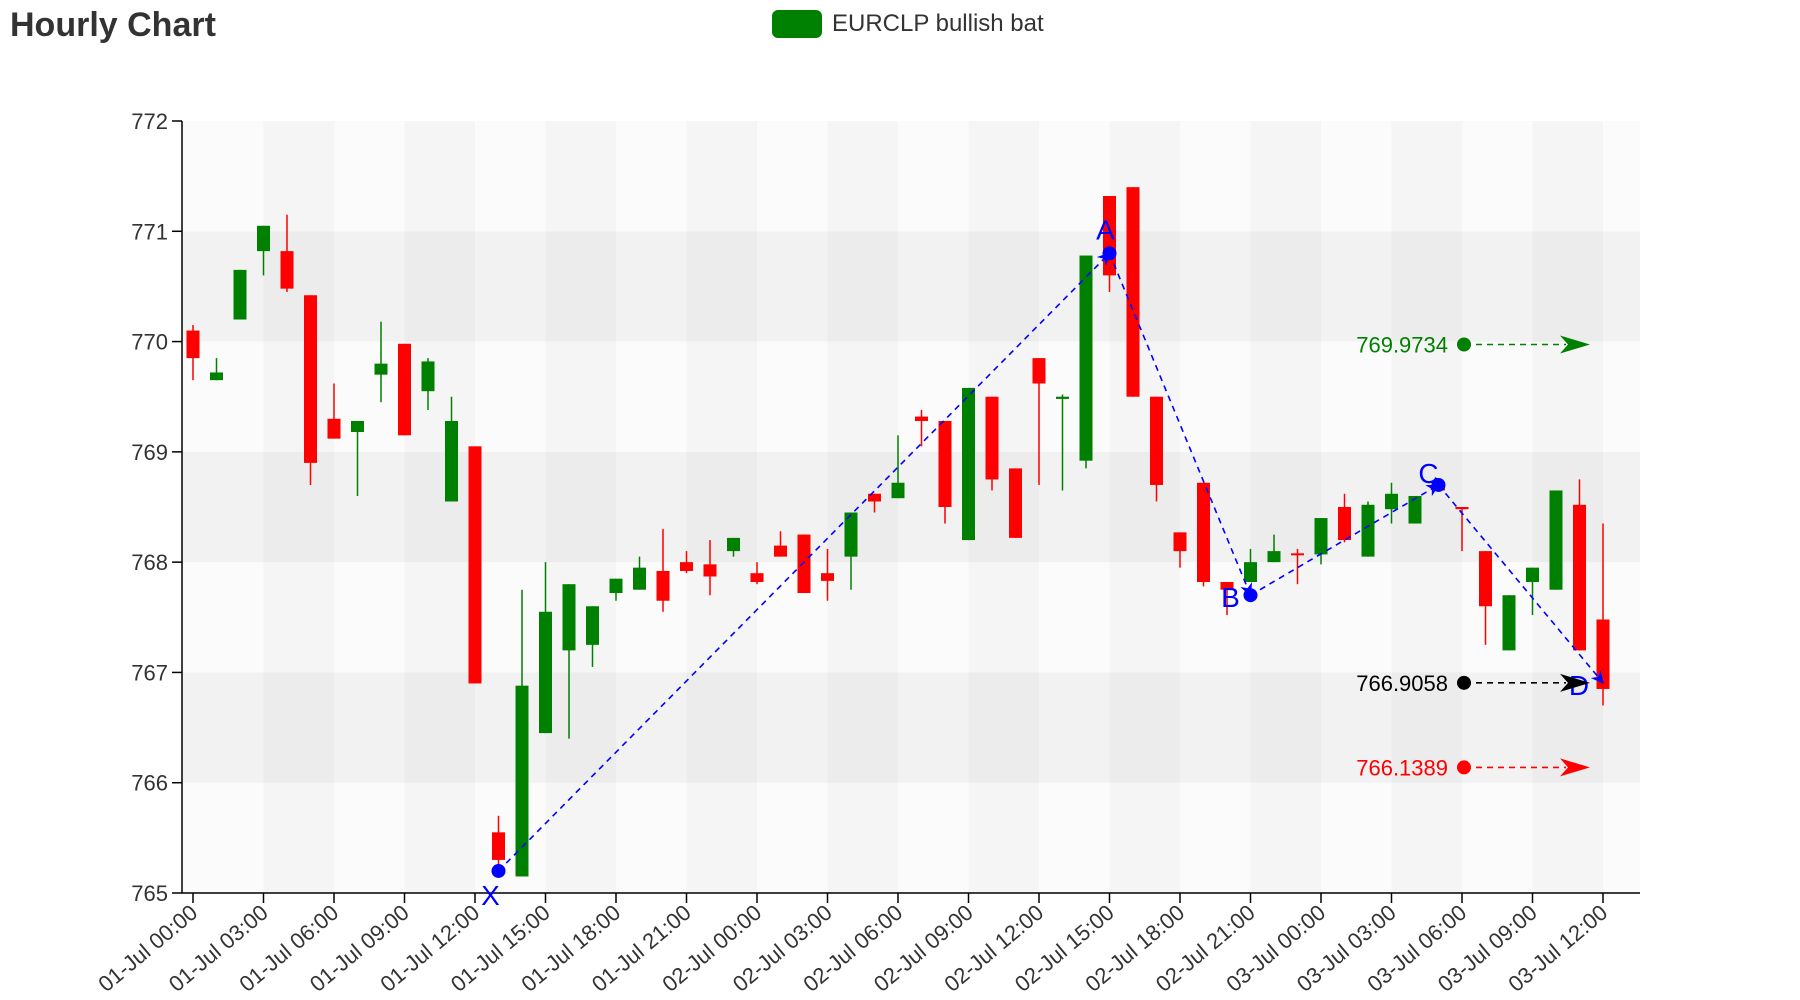 This screenshot has height=1000, width=1800. I want to click on level-label: 766.1389, so click(1402, 767).